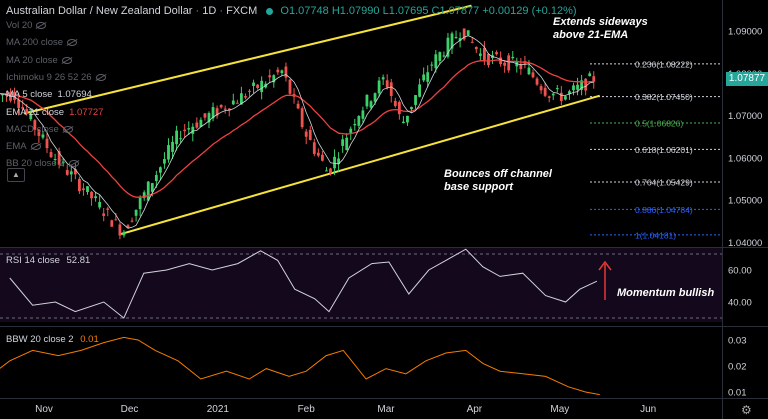 This screenshot has width=768, height=419. Describe the element at coordinates (666, 293) in the screenshot. I see `annotation-momentum-text: Momentum bullish` at that location.